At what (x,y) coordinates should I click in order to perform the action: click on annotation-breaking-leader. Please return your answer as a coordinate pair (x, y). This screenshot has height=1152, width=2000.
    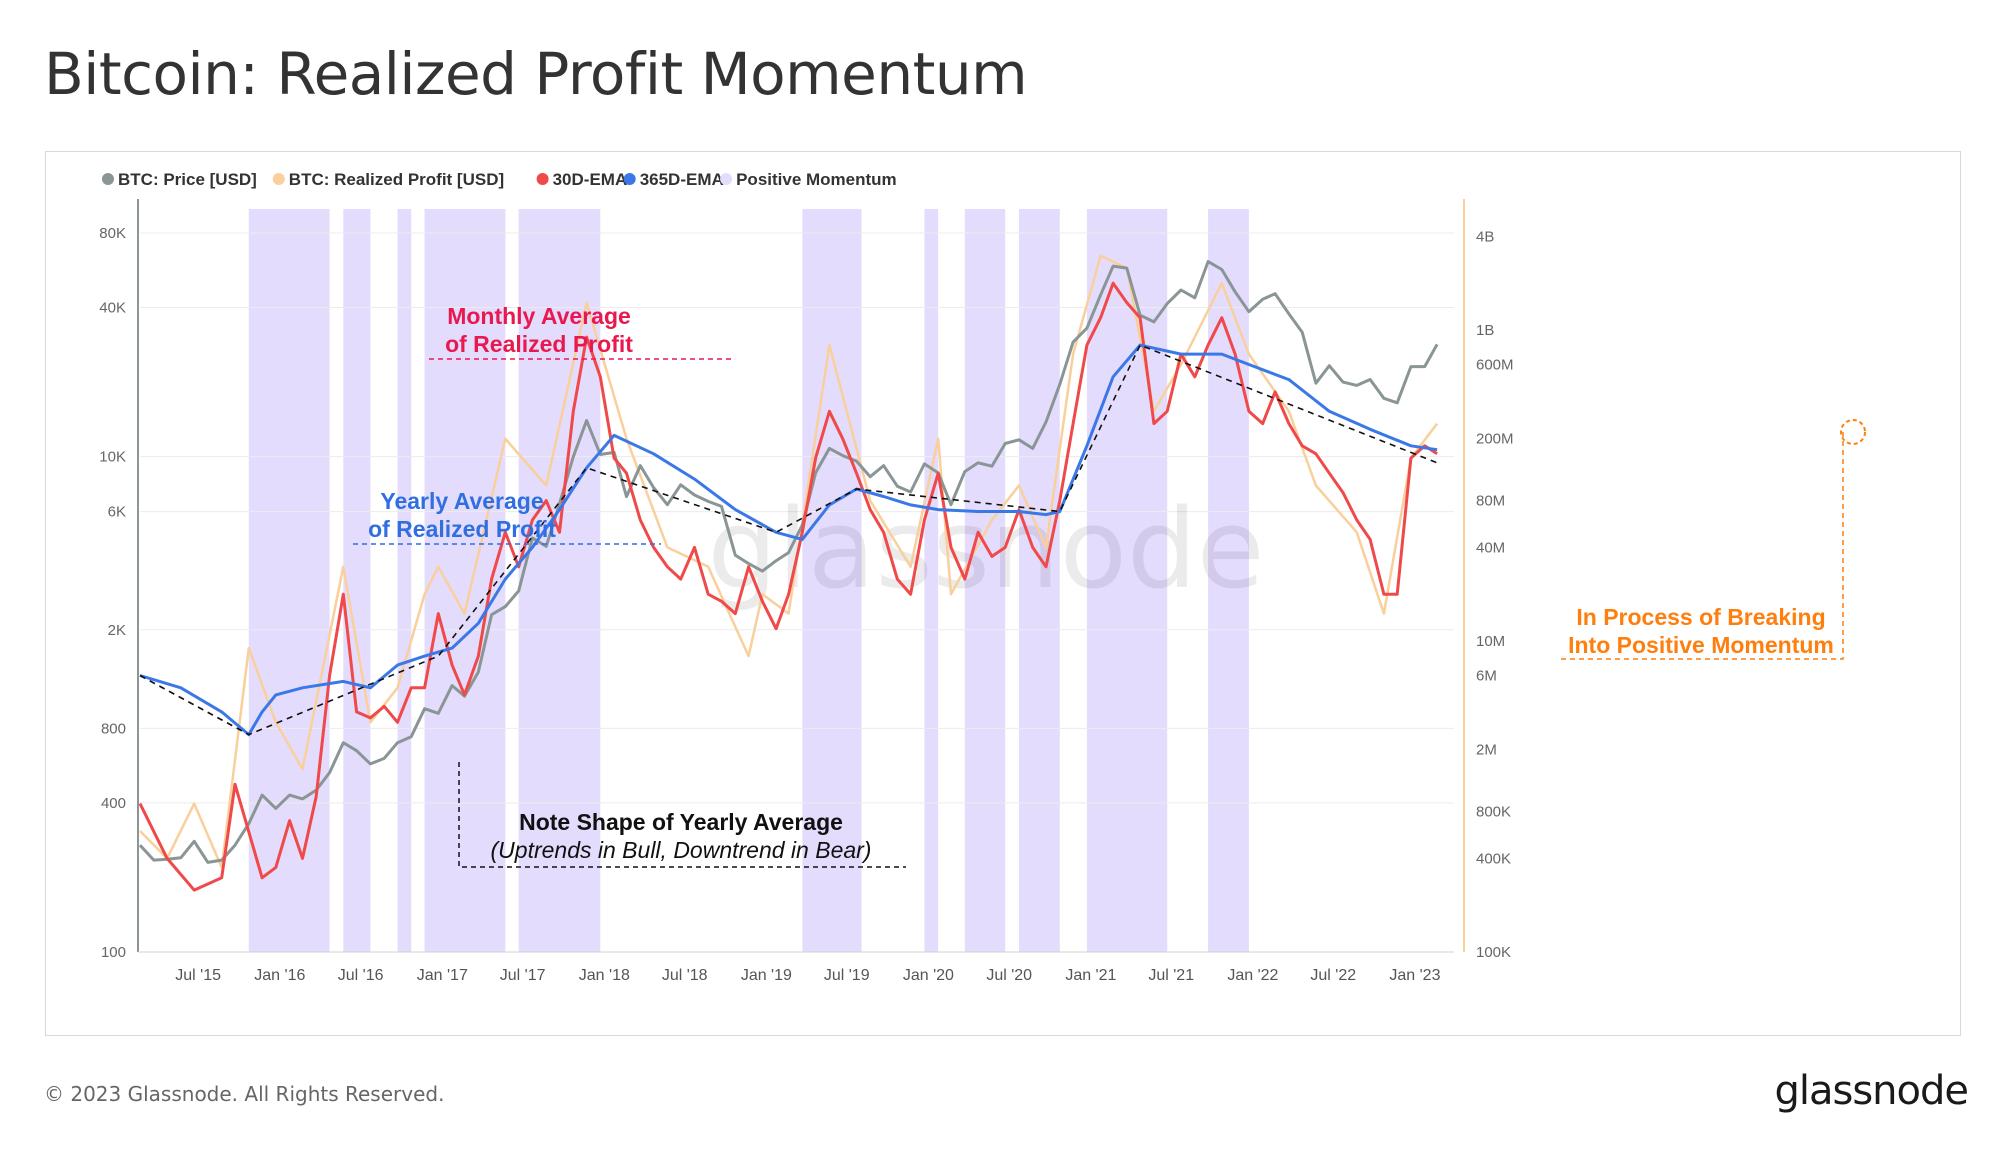
    Looking at the image, I should click on (1702, 546).